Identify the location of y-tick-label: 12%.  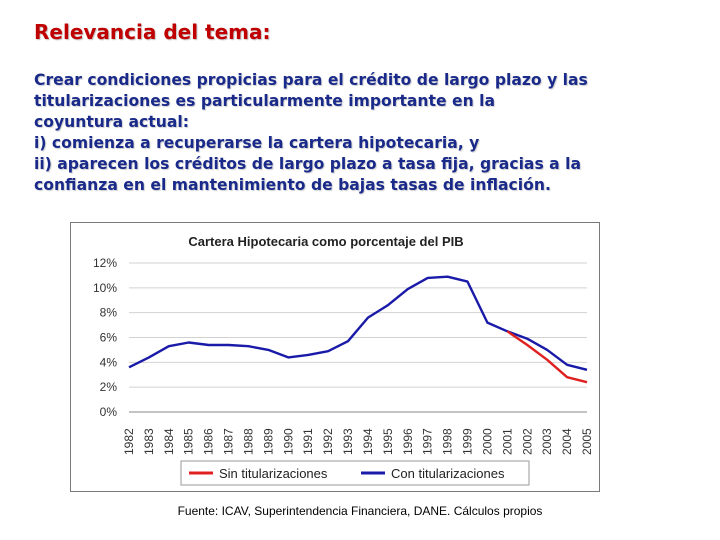
(105, 263).